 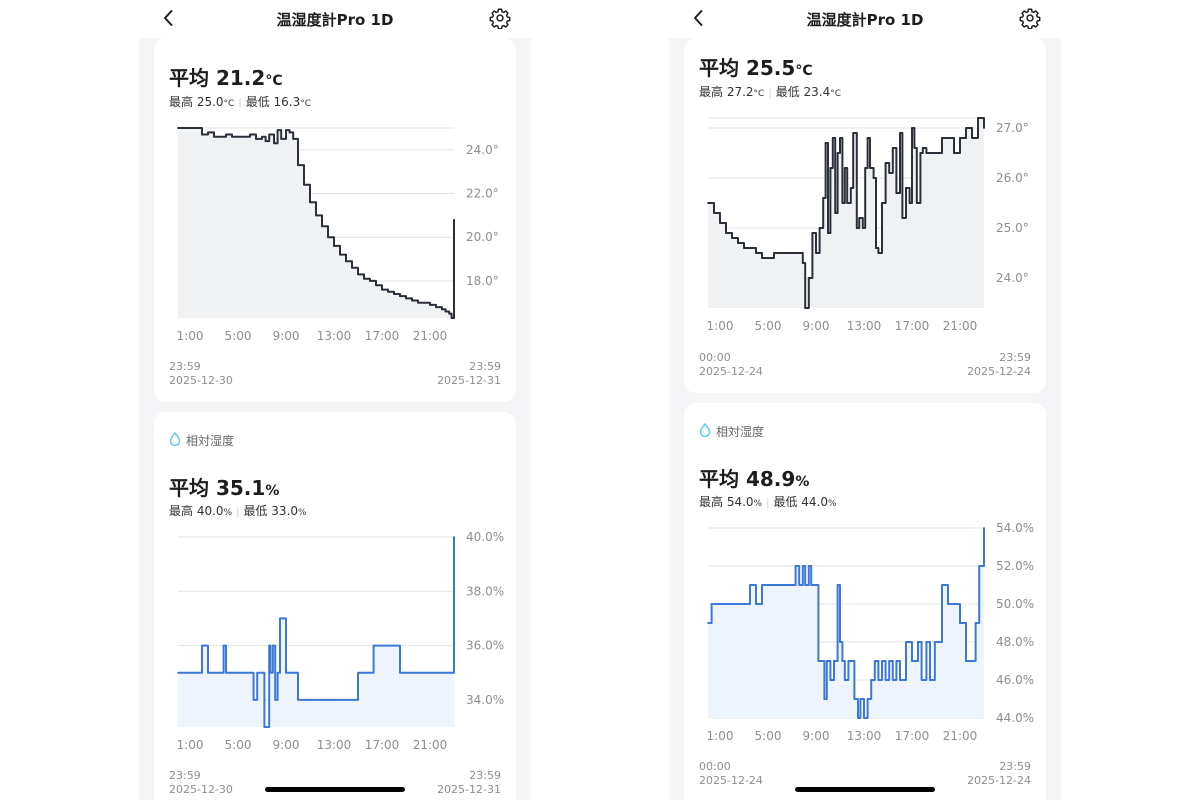 I want to click on x-tick-label: 9:00, so click(x=286, y=336).